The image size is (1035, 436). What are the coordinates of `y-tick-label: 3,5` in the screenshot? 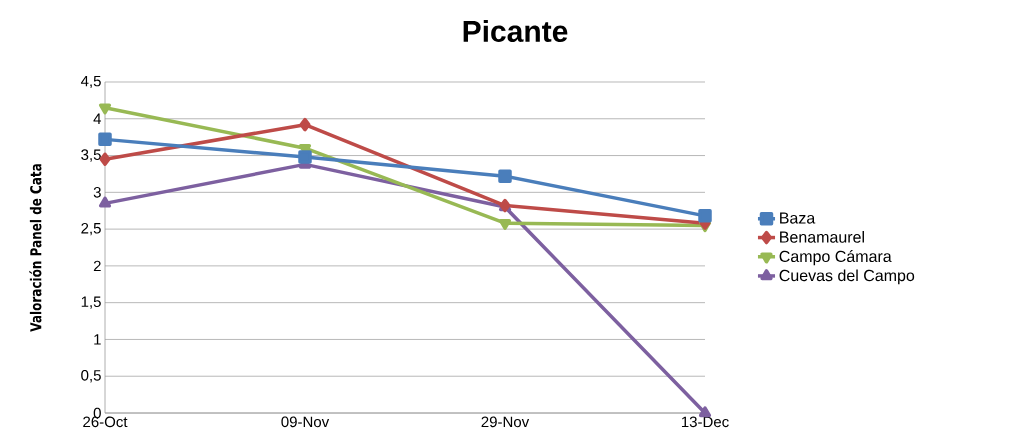 It's located at (91, 155).